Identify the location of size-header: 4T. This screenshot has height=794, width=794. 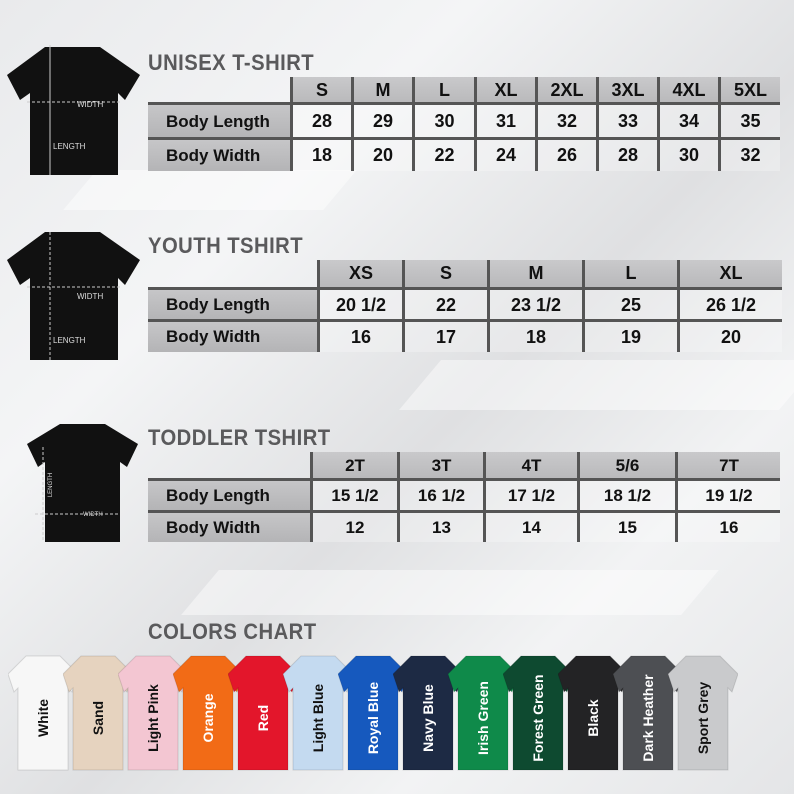
(530, 465).